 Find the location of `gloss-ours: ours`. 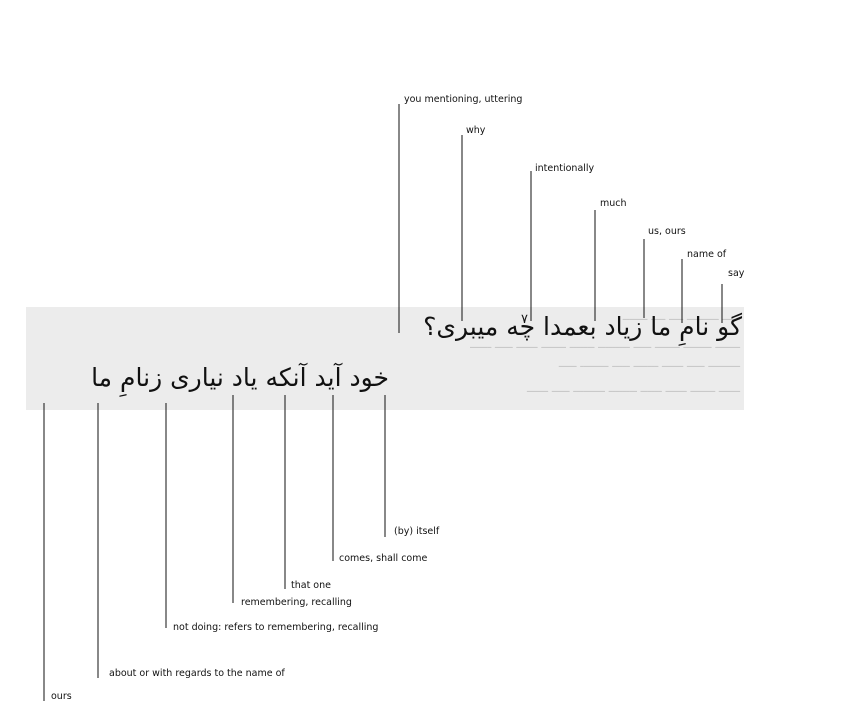

gloss-ours: ours is located at coordinates (61, 696).